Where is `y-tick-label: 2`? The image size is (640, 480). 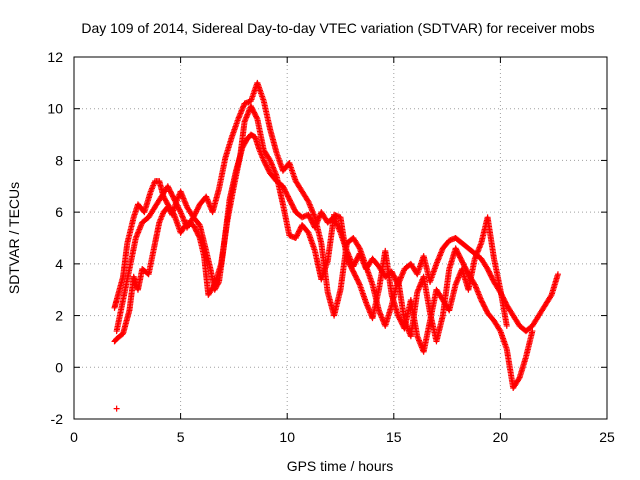 y-tick-label: 2 is located at coordinates (59, 316).